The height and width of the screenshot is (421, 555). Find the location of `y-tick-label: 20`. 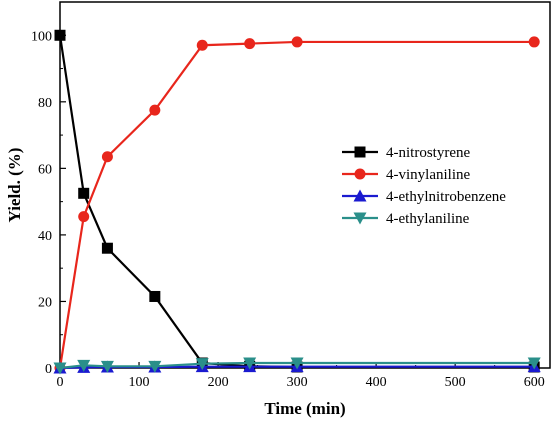

y-tick-label: 20 is located at coordinates (45, 302).